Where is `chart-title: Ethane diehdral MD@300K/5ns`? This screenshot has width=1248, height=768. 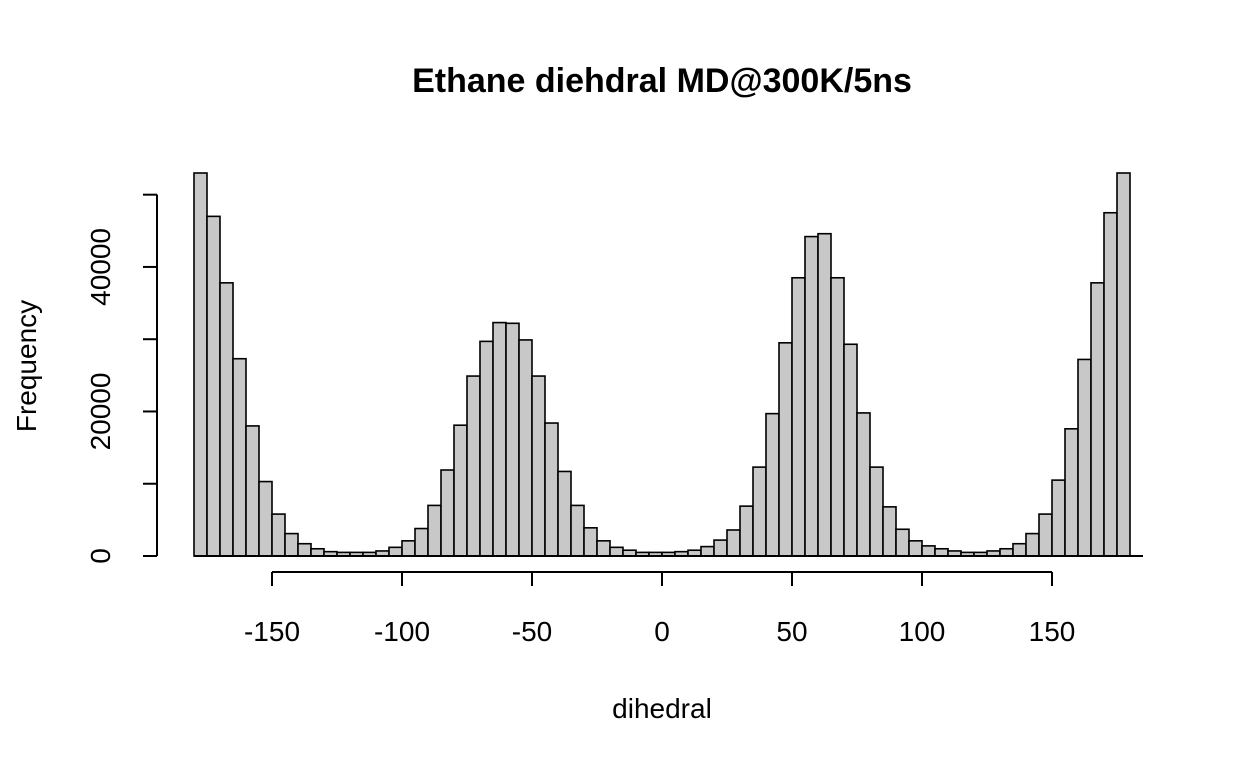 chart-title: Ethane diehdral MD@300K/5ns is located at coordinates (662, 81).